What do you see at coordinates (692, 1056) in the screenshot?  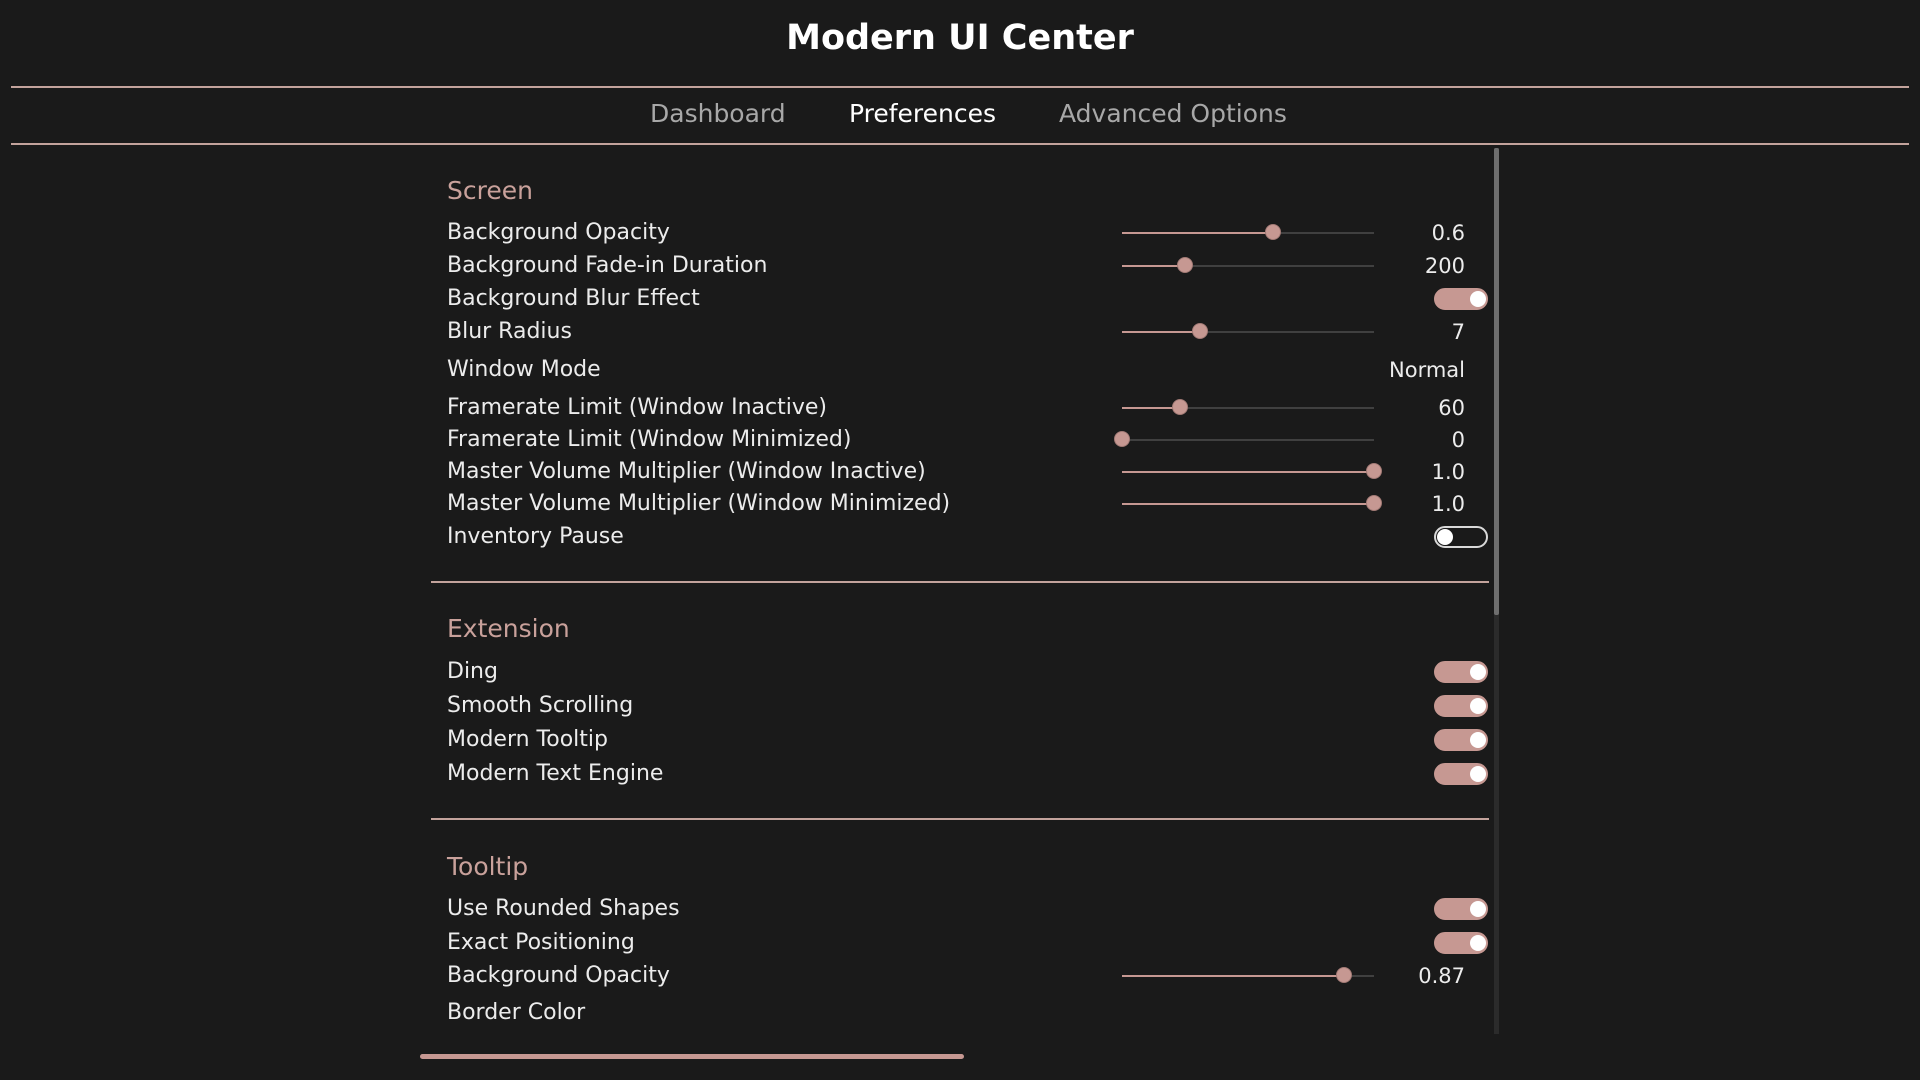 I see `horizontal-scrollbar` at bounding box center [692, 1056].